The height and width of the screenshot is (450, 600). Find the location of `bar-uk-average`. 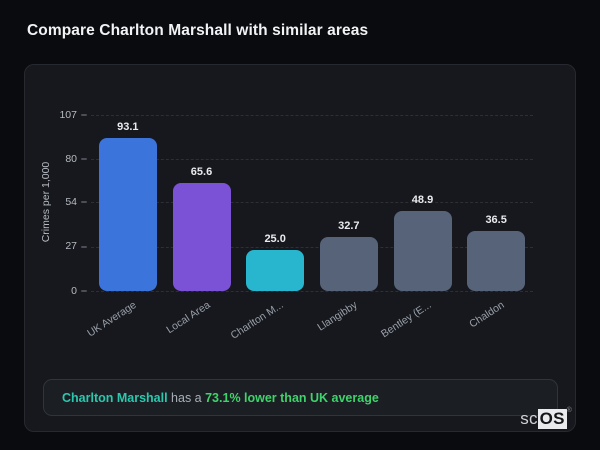

bar-uk-average is located at coordinates (127, 214).